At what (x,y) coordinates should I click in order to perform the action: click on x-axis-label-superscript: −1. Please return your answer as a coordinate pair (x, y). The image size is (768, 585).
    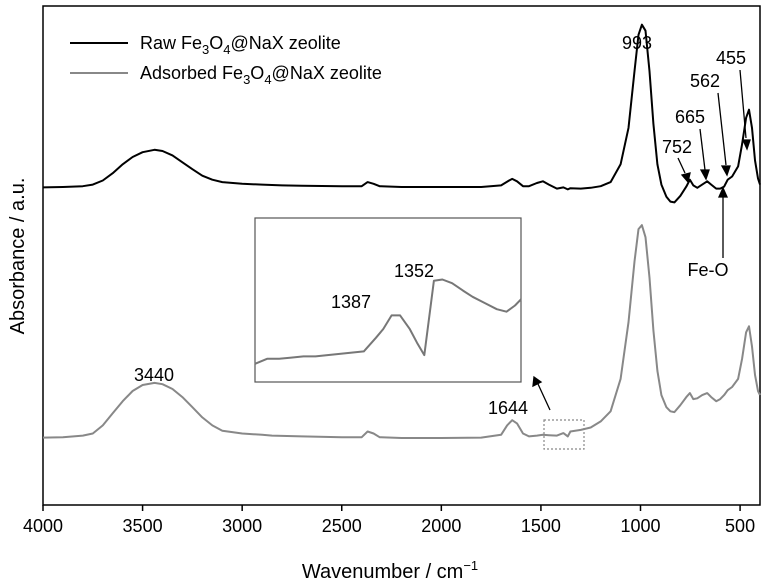
    Looking at the image, I should click on (470, 565).